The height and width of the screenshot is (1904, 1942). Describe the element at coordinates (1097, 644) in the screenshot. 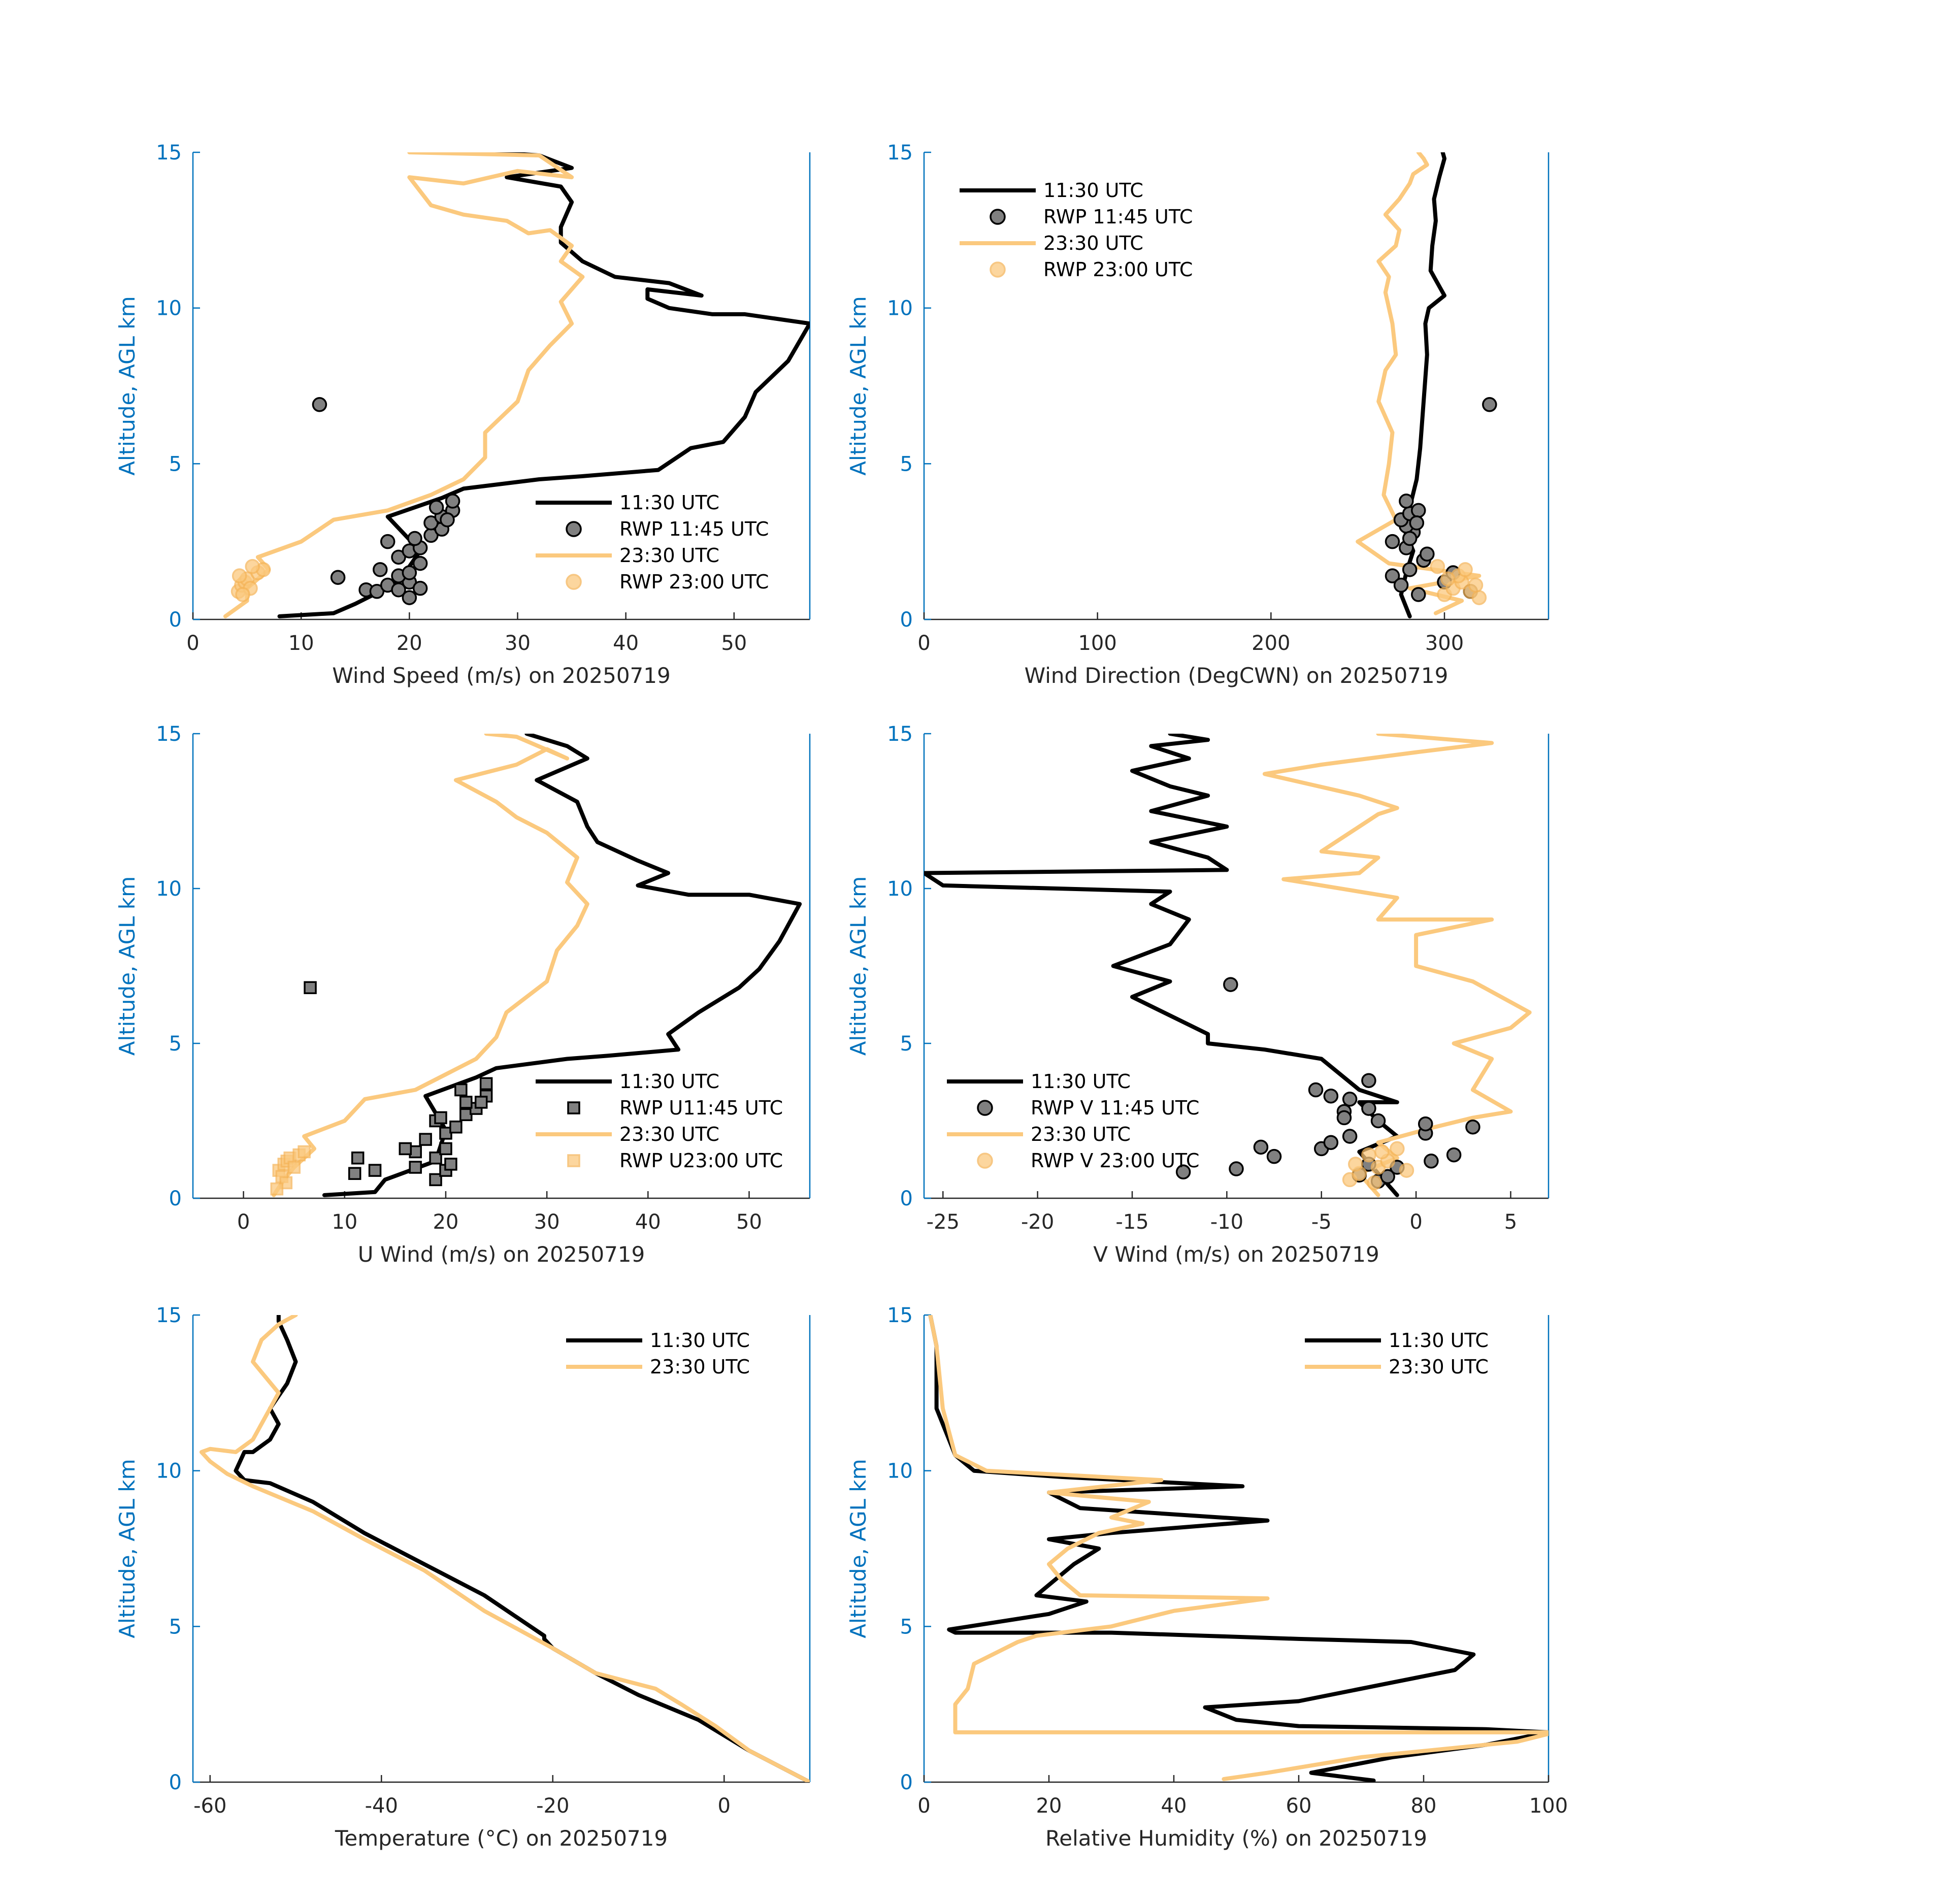

I see `x-tick-label: 100` at that location.